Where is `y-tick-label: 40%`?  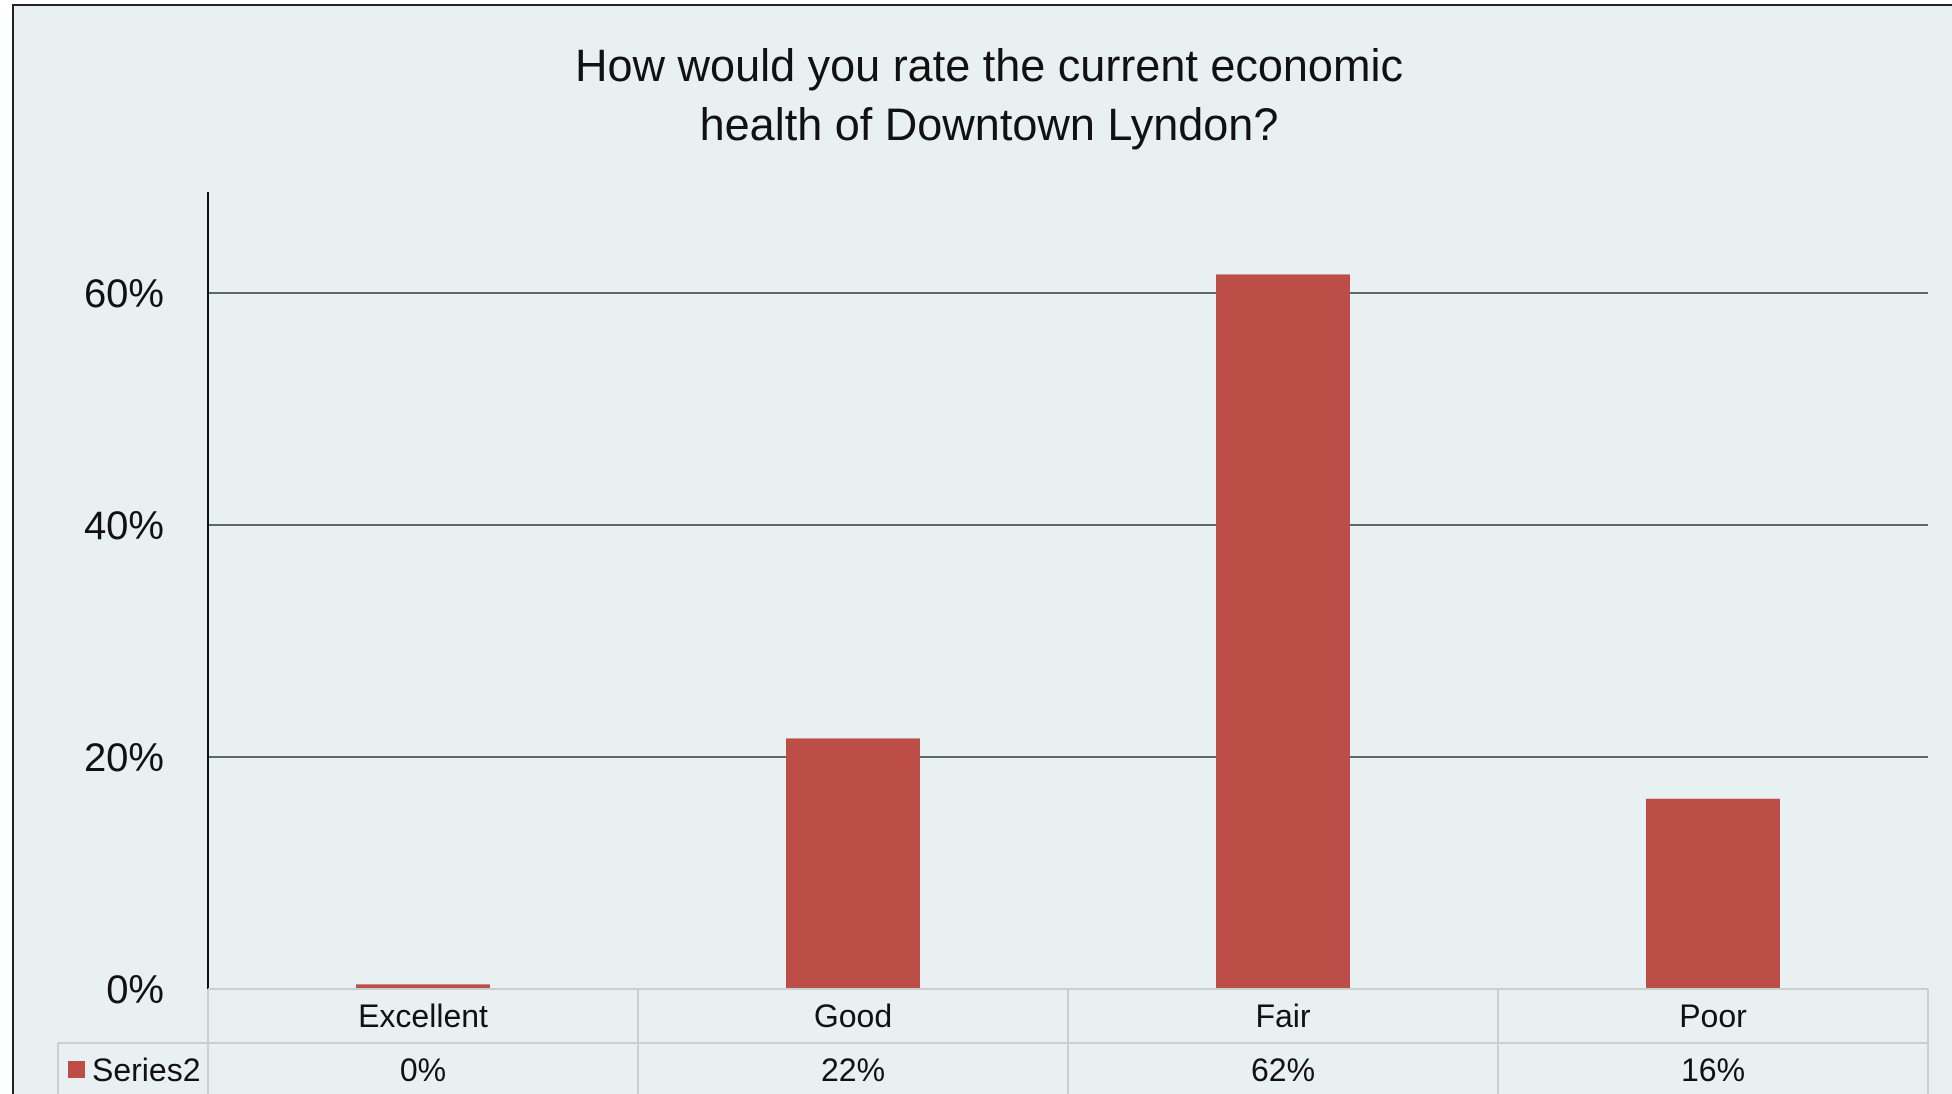
y-tick-label: 40% is located at coordinates (124, 526).